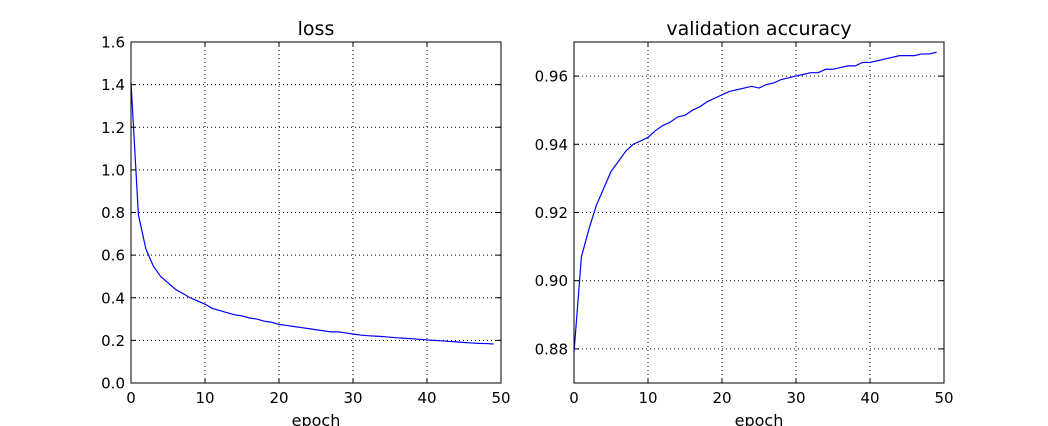  Describe the element at coordinates (758, 29) in the screenshot. I see `accuracy-chart-title: validation accuracy` at that location.